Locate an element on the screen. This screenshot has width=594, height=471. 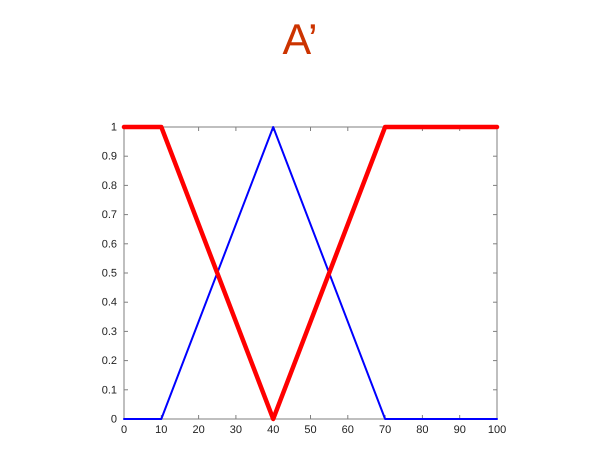
y-tick-label: 0.1 is located at coordinates (109, 390).